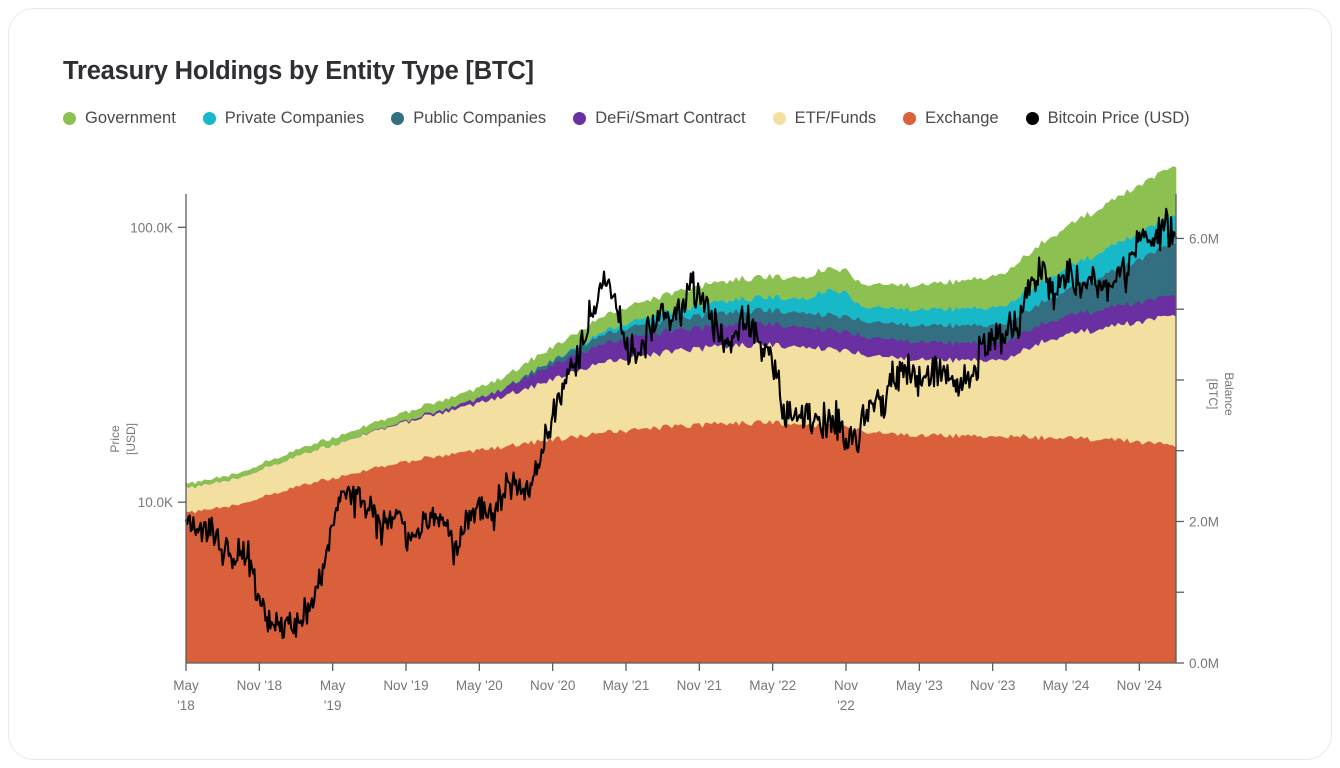 The image size is (1340, 768). I want to click on legend-swatch-exchange, so click(910, 118).